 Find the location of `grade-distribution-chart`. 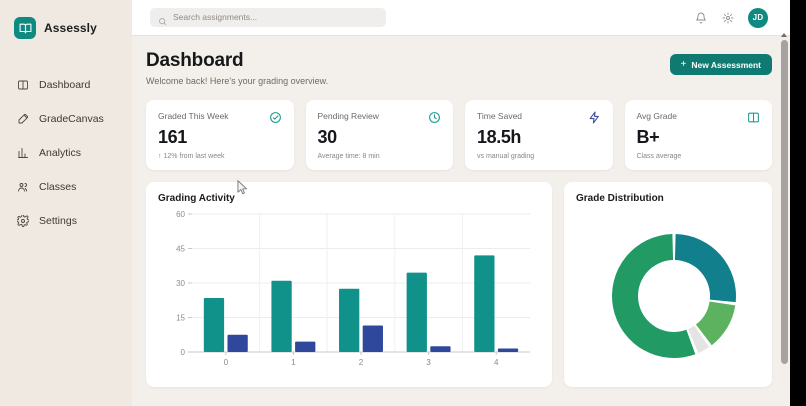

grade-distribution-chart is located at coordinates (668, 290).